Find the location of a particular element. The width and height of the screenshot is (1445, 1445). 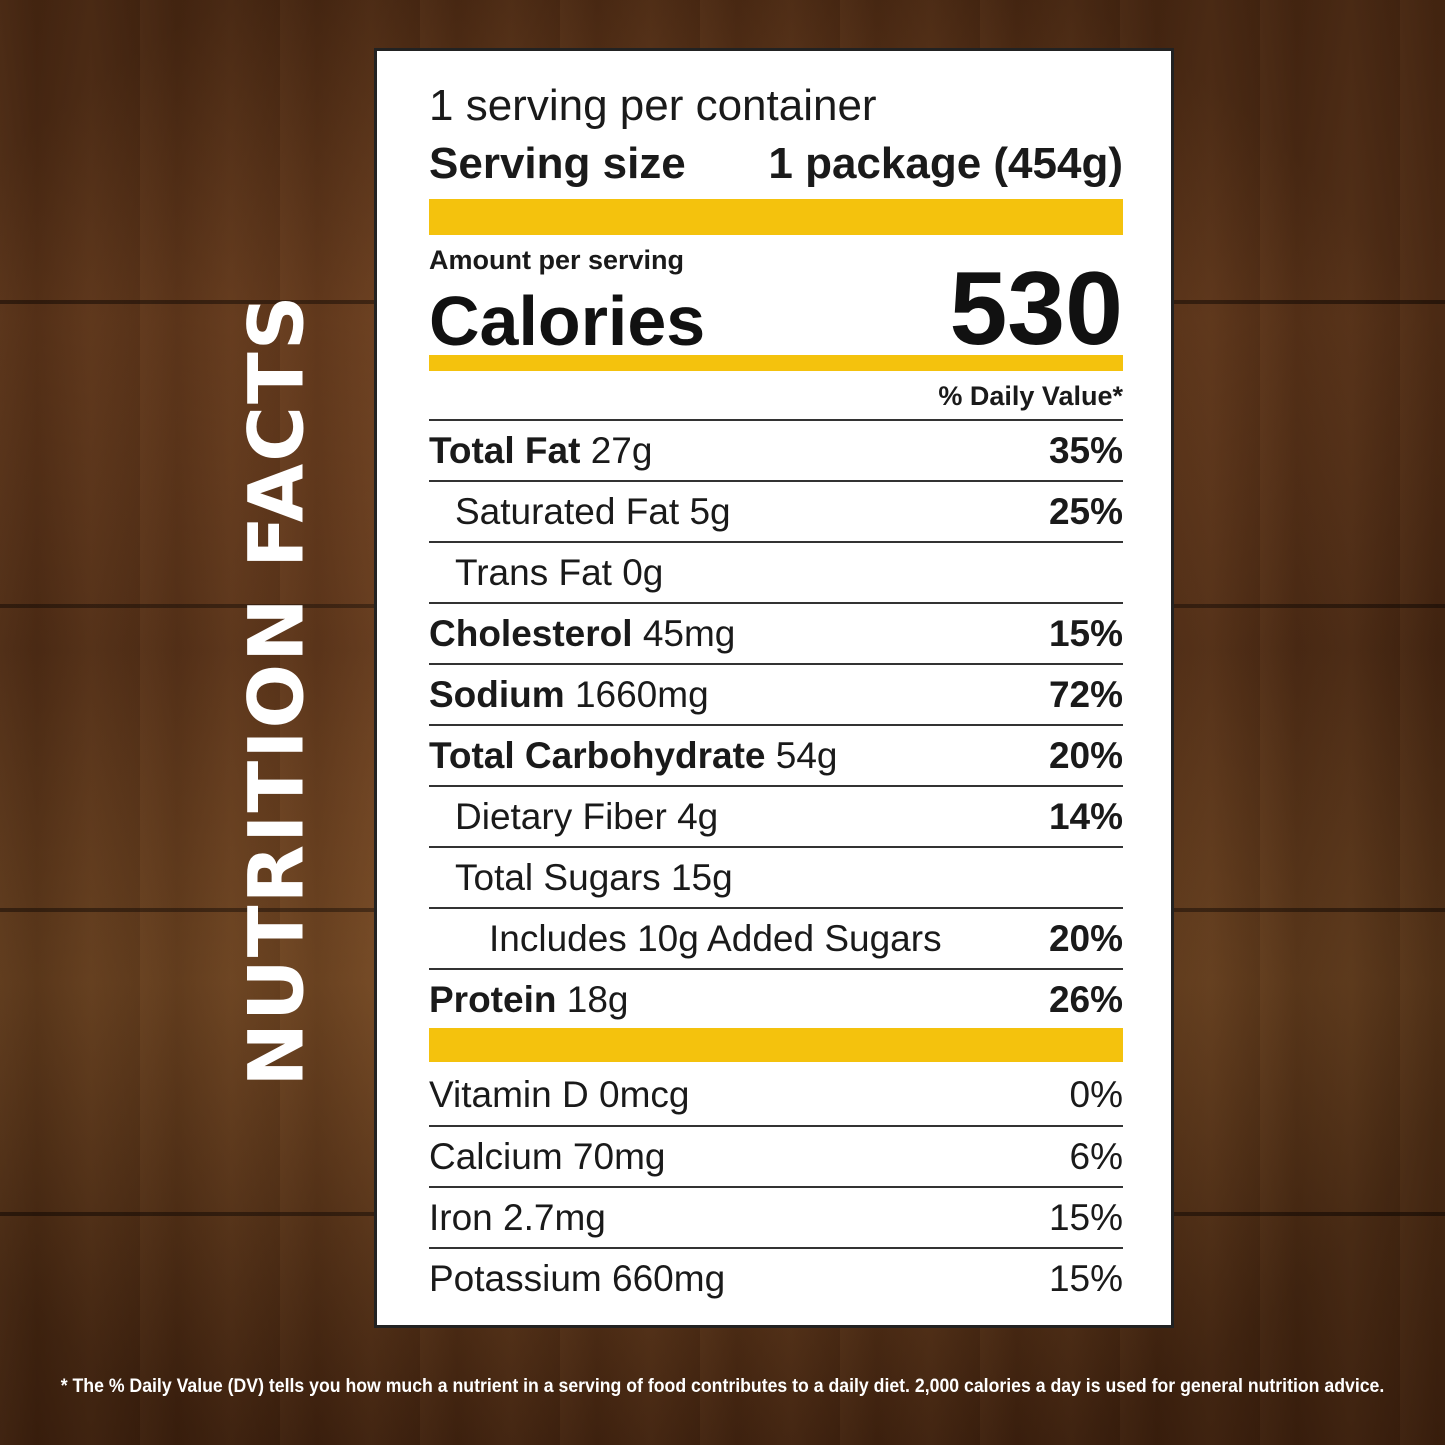

nutrient-amount: 0g is located at coordinates (643, 572).